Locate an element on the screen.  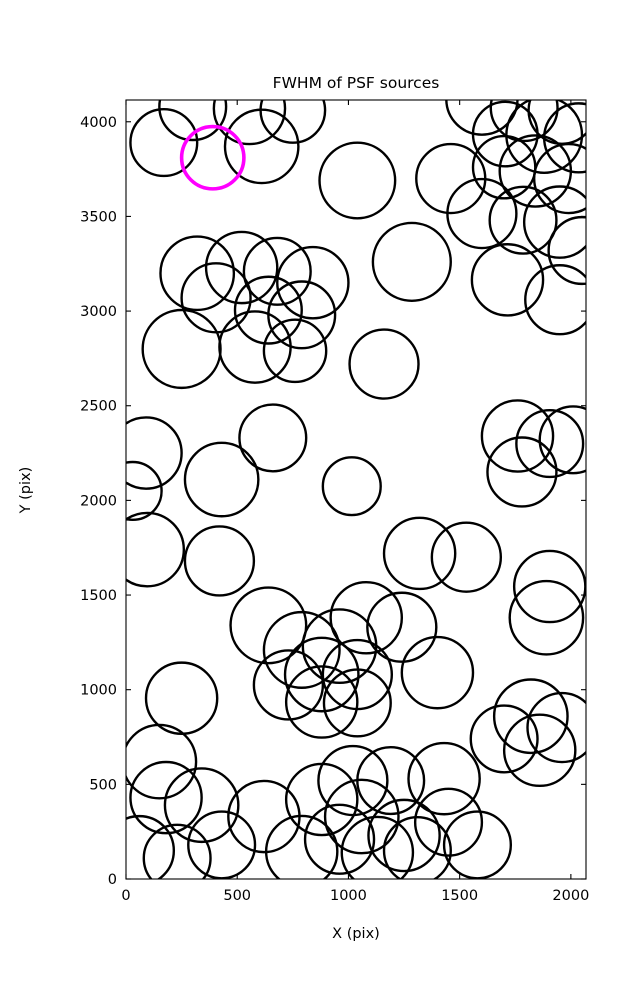
y-axis-label: Y (pix) is located at coordinates (26, 491).